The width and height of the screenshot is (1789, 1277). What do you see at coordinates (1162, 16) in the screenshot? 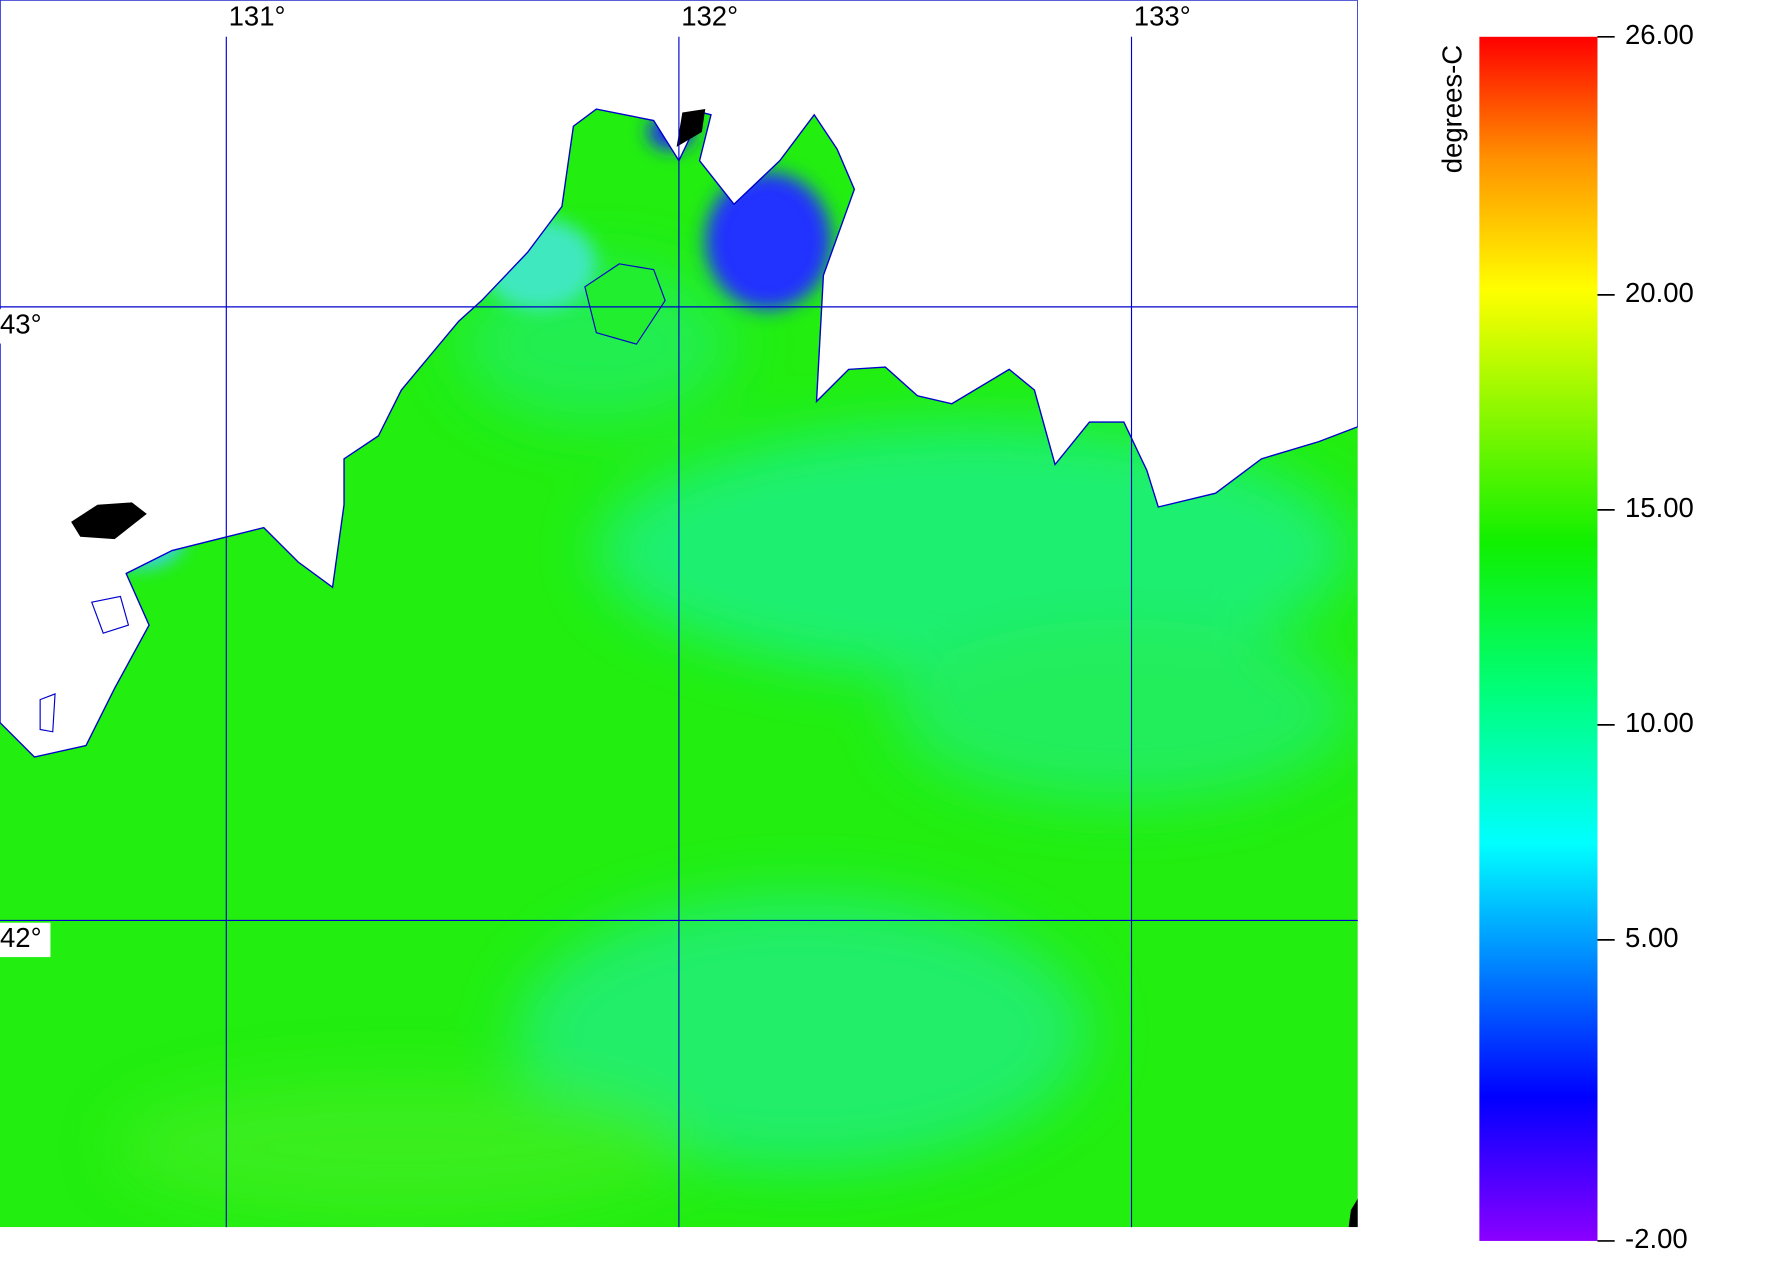
I see `lon-label: 133°` at bounding box center [1162, 16].